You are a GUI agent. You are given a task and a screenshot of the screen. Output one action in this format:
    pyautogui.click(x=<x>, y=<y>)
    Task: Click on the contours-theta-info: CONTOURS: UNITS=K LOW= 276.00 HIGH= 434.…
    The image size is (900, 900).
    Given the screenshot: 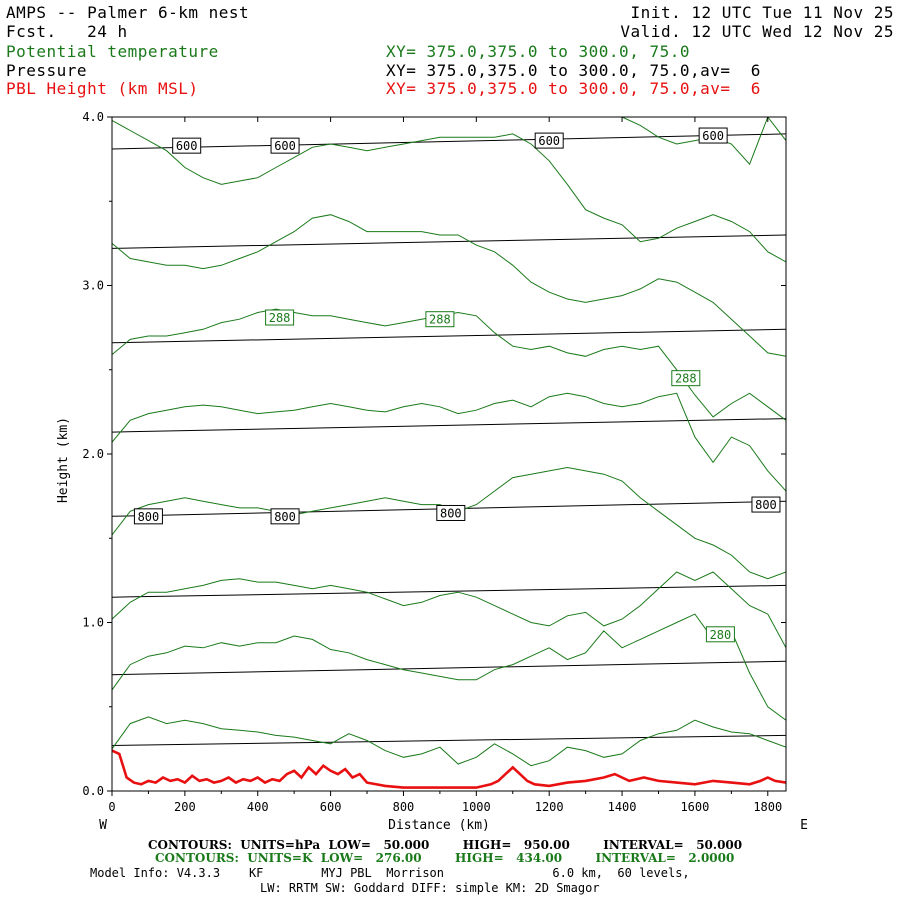 What is the action you would take?
    pyautogui.click(x=445, y=858)
    